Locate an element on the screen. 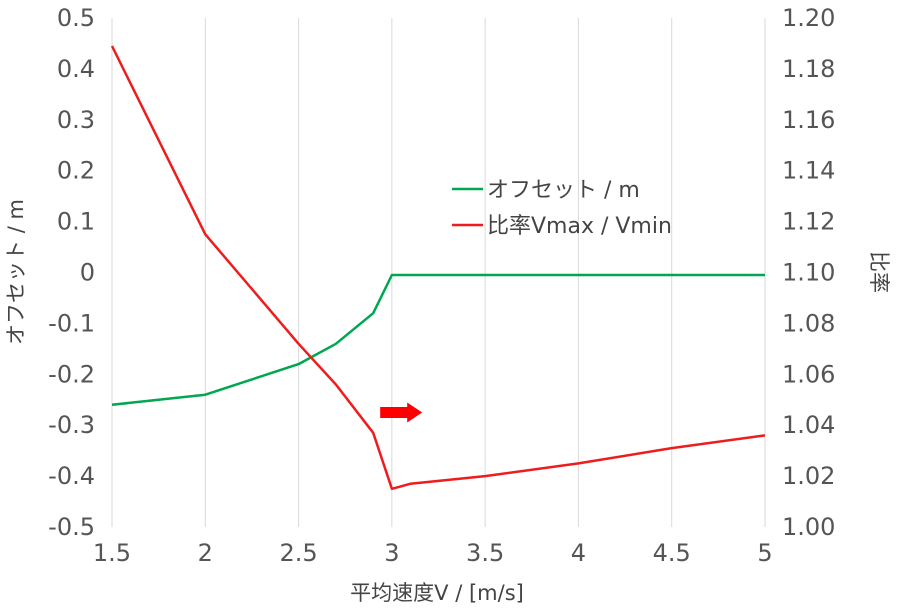 The image size is (900, 615). y-tick-label: 0.5 is located at coordinates (76, 18).